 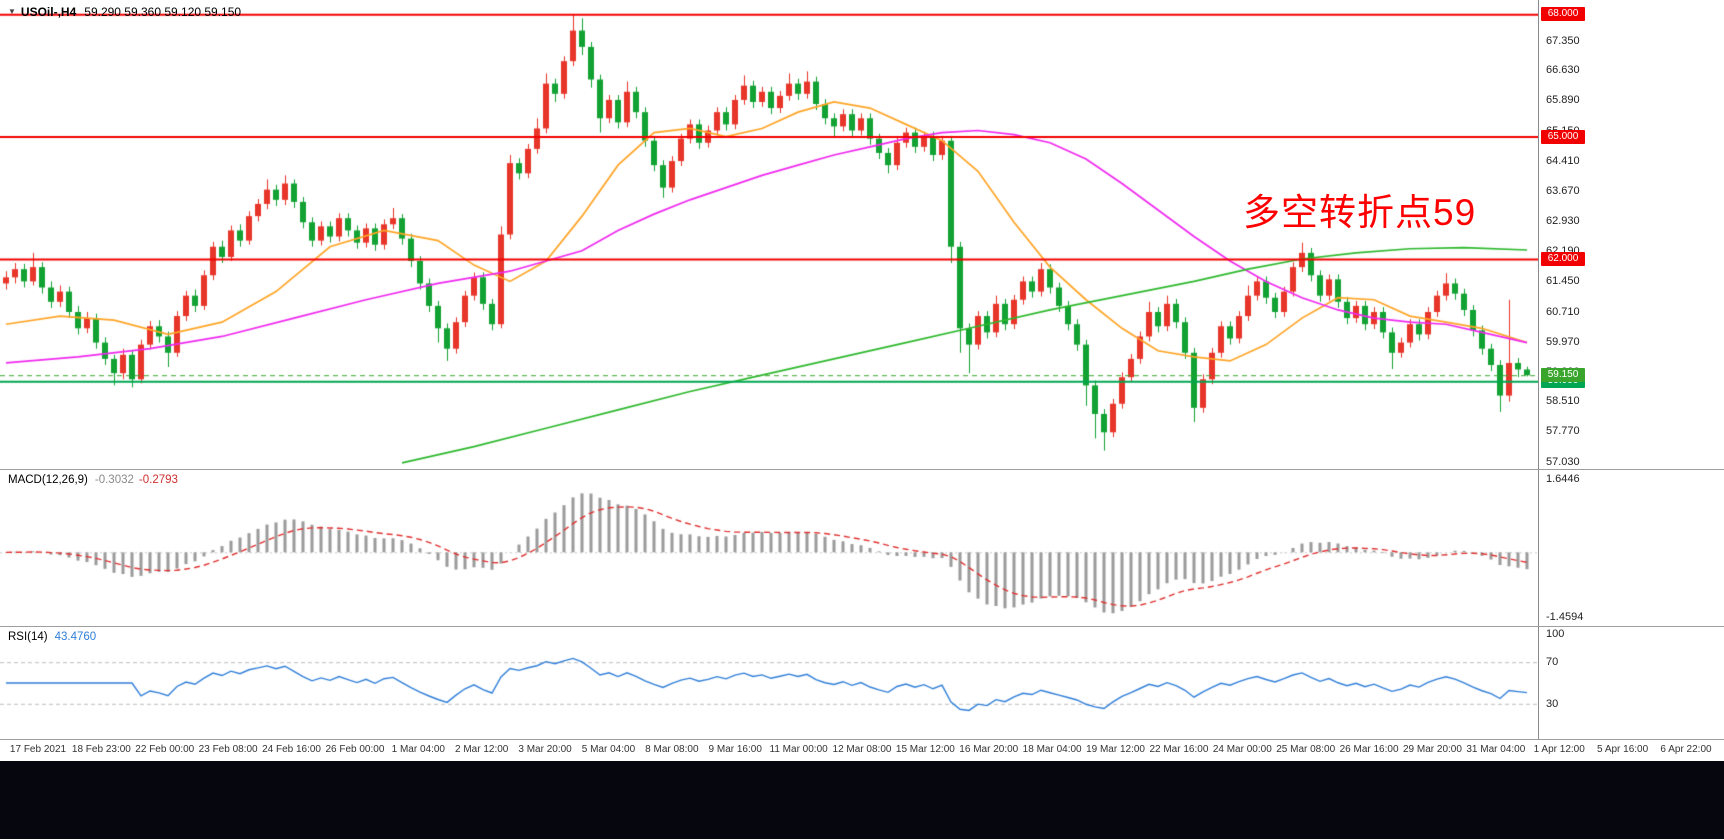 I want to click on price-tick: 62.930, so click(x=1563, y=221).